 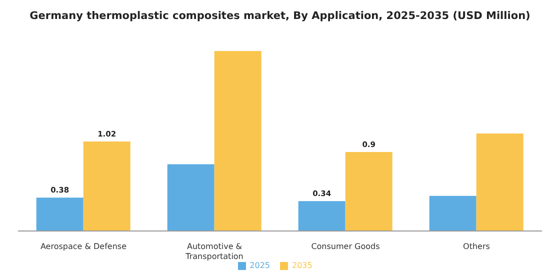 What do you see at coordinates (214, 251) in the screenshot?
I see `x-tick-label: Automotive & Transportation` at bounding box center [214, 251].